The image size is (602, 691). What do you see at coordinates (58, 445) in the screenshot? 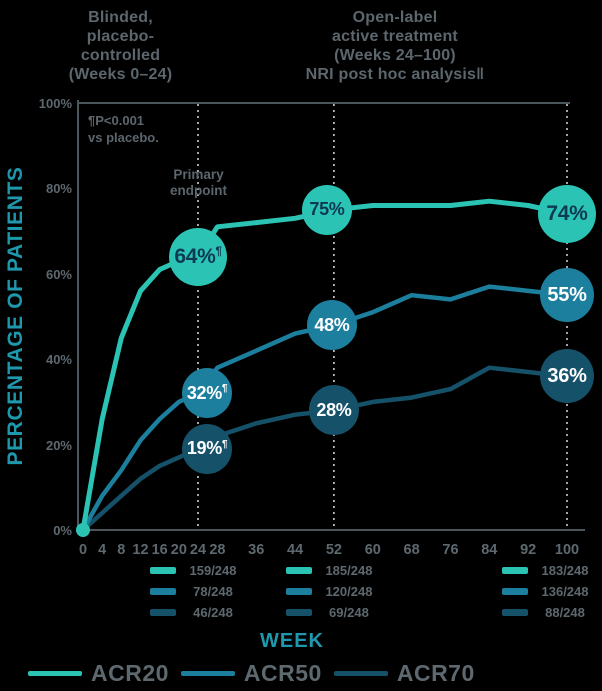
I see `y-tick-20%: 20%` at bounding box center [58, 445].